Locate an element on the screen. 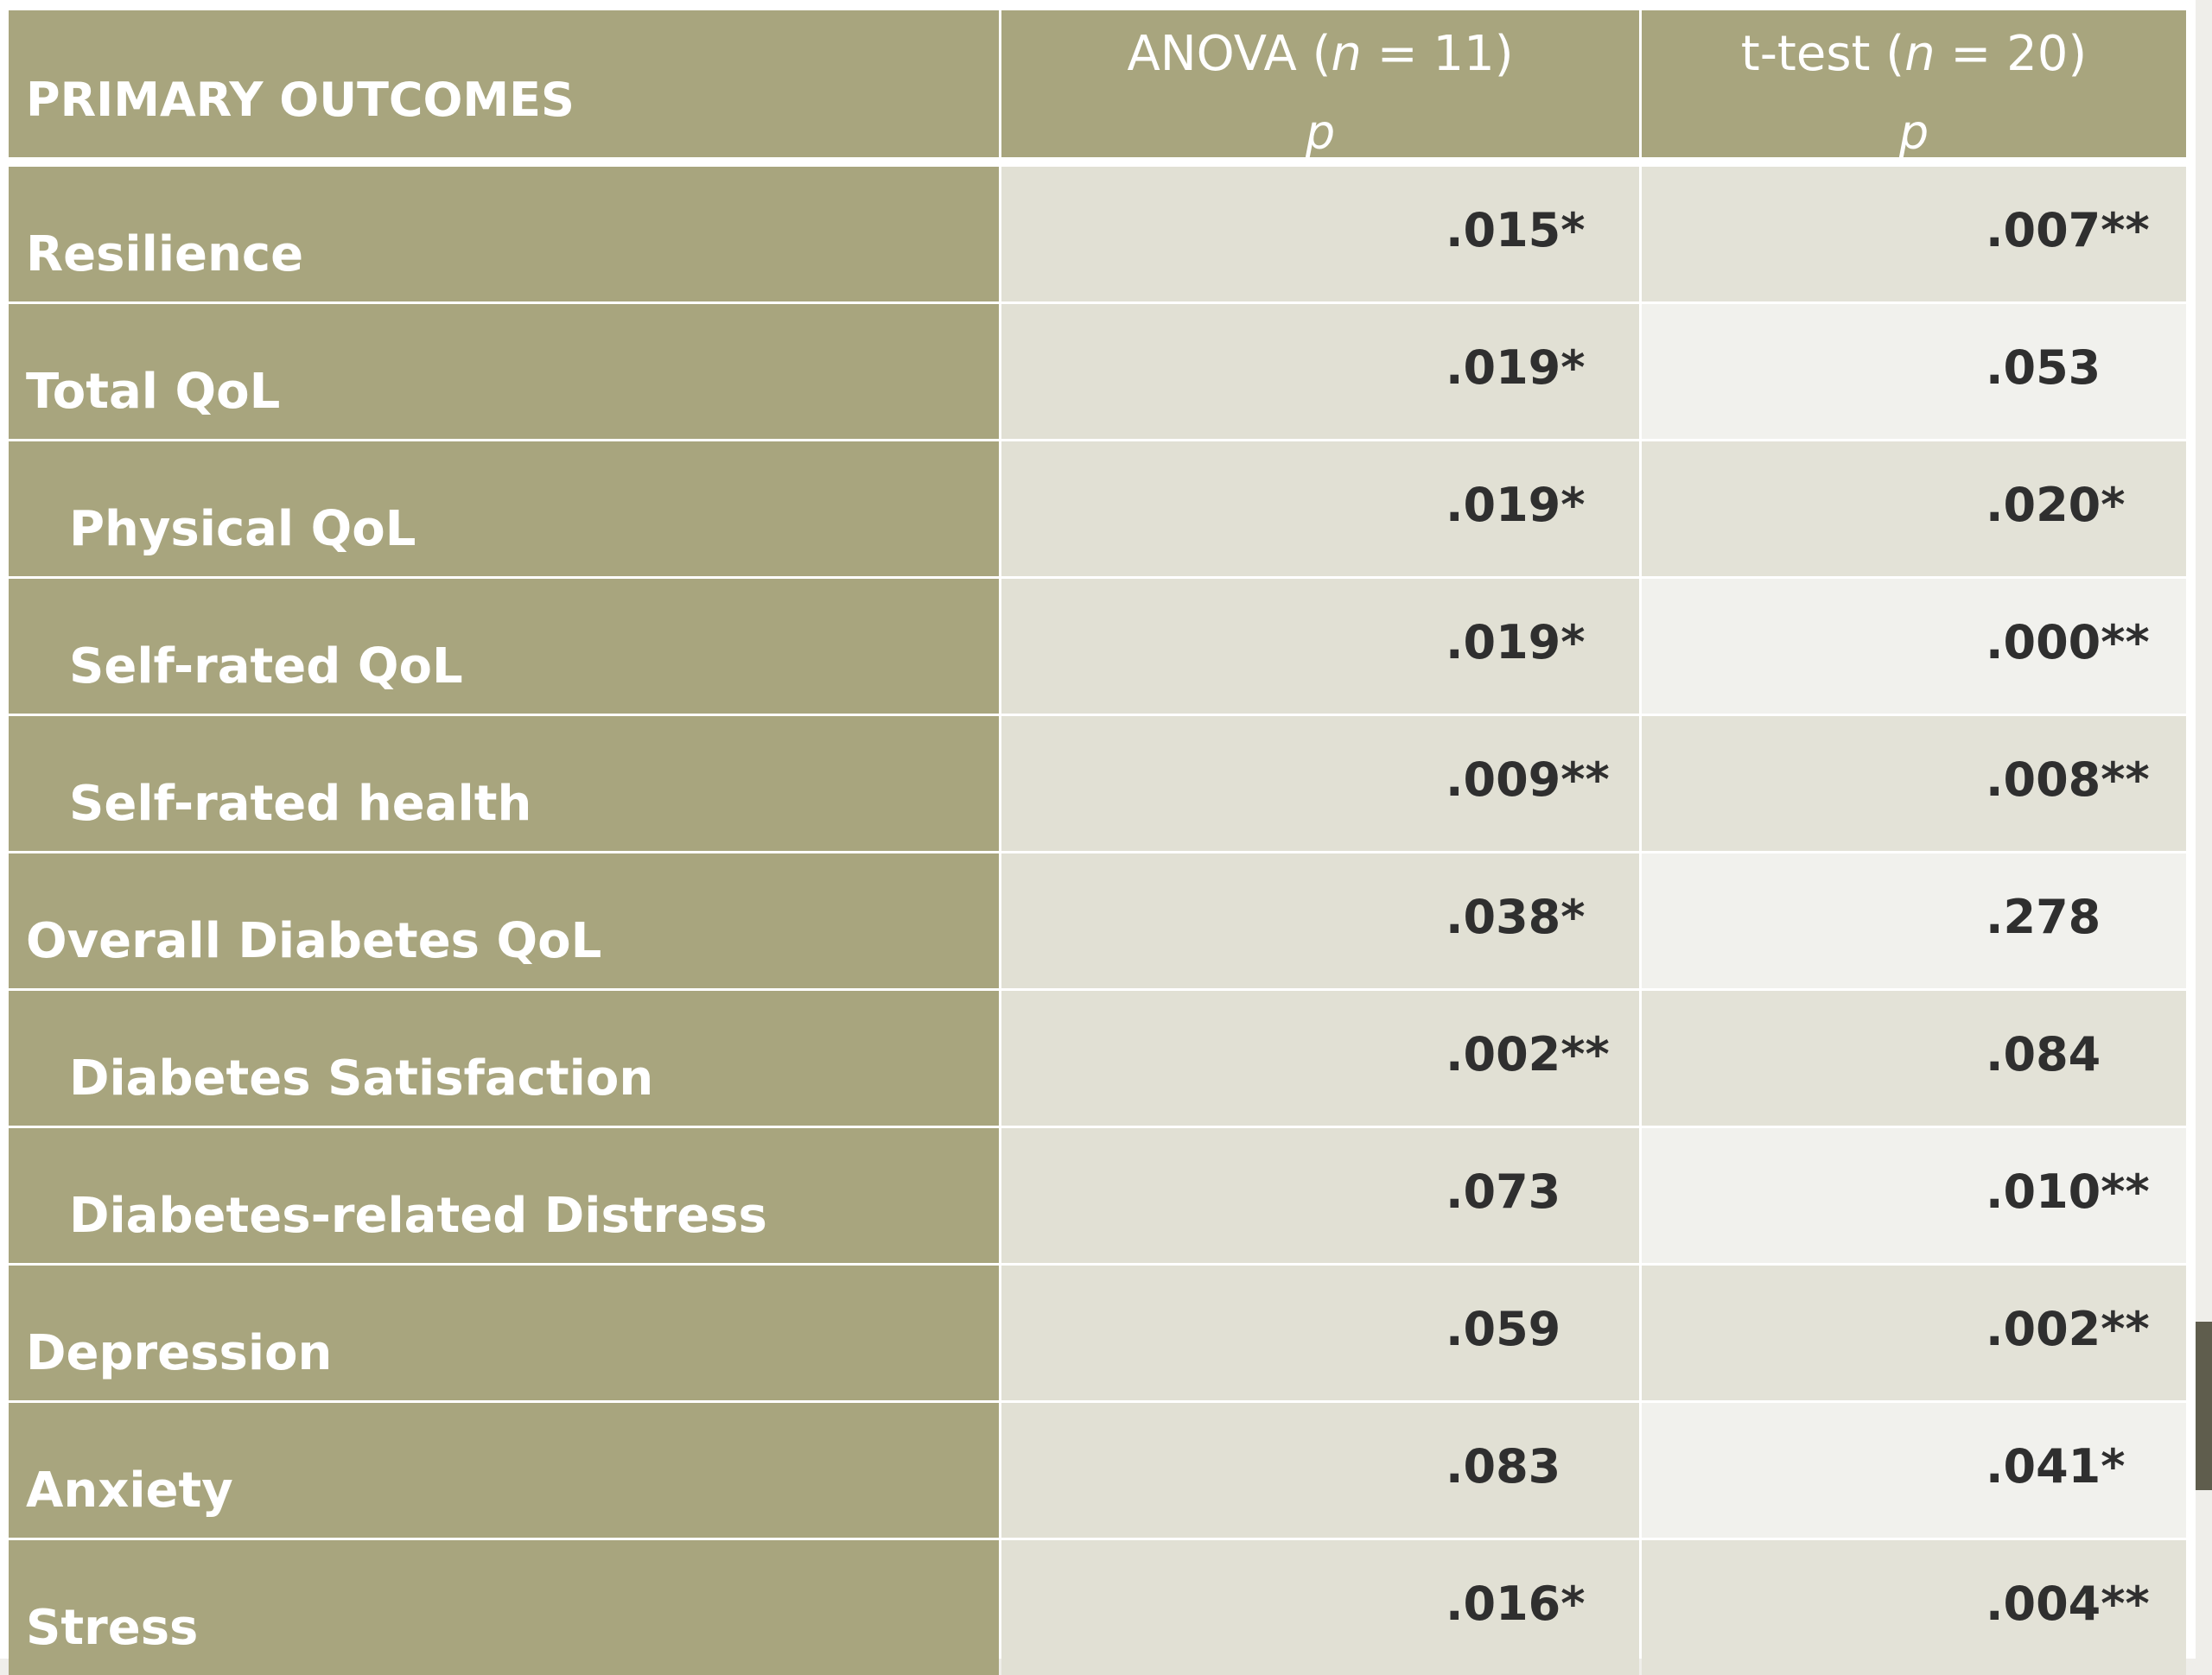 The height and width of the screenshot is (1675, 2212). ttest-p-physical-qol: .020* is located at coordinates (1914, 509).